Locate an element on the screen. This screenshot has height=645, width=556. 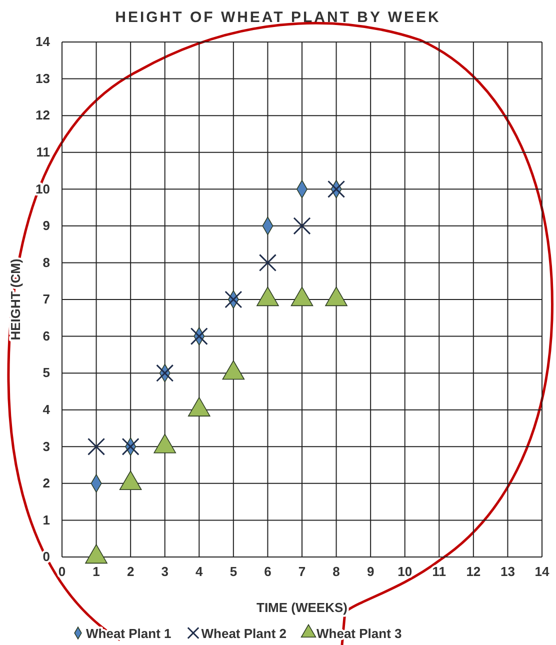
x-tick-label: 4 is located at coordinates (200, 572).